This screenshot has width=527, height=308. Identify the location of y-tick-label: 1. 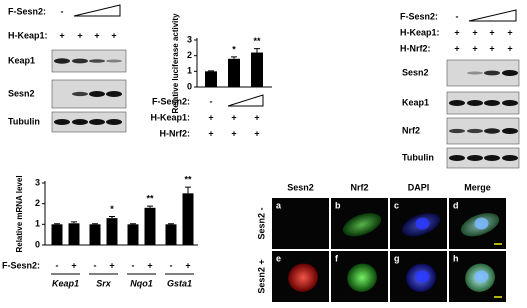
(37, 224).